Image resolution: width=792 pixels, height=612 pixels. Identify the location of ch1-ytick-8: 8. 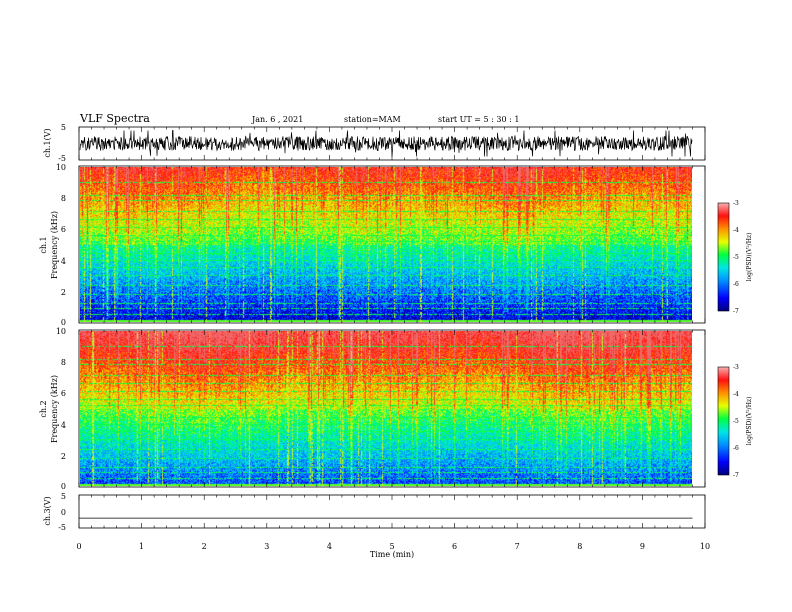
(63, 198).